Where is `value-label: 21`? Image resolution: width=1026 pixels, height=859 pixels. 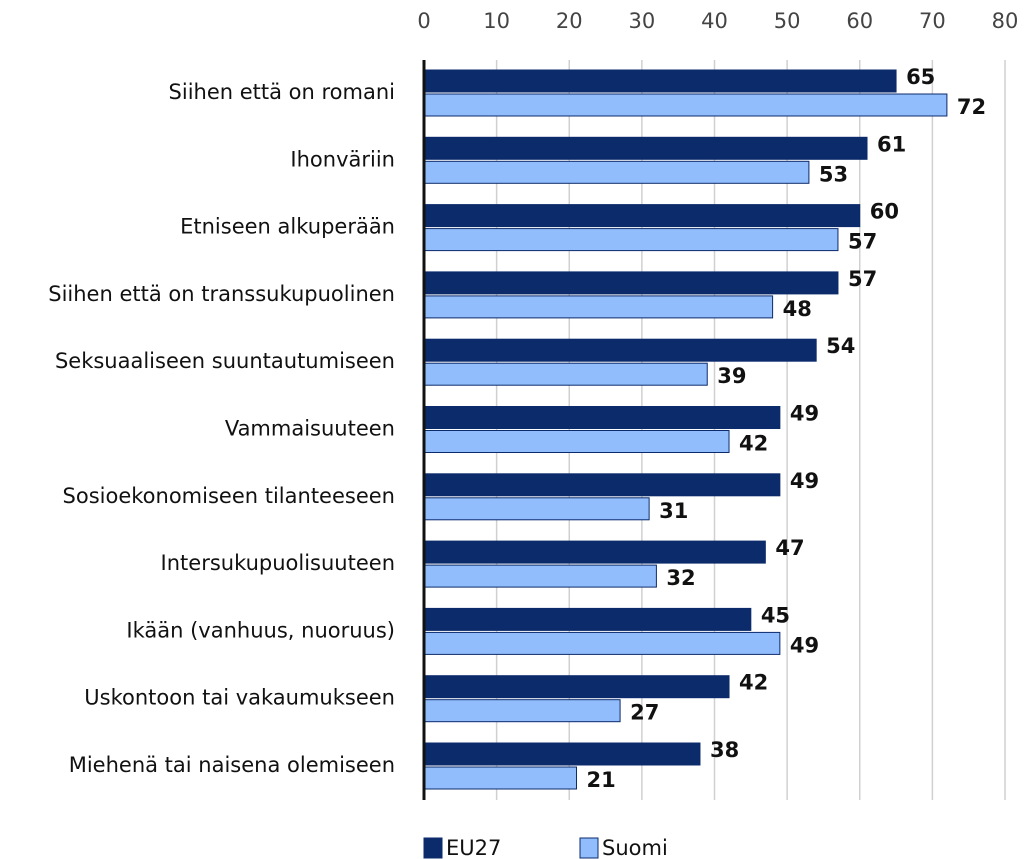 value-label: 21 is located at coordinates (601, 780).